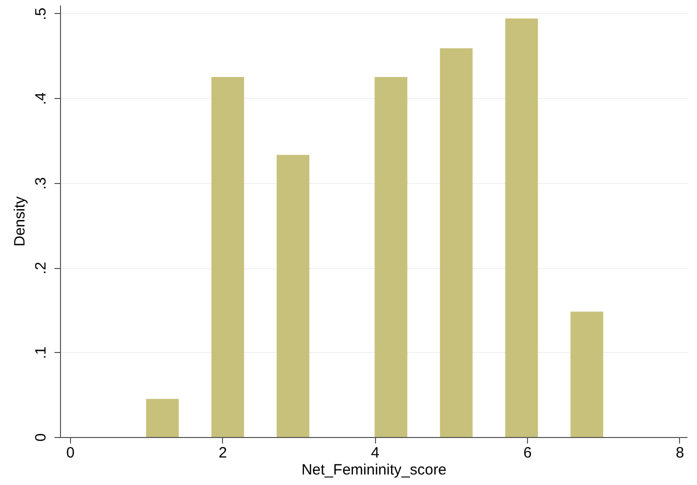 The width and height of the screenshot is (697, 485). What do you see at coordinates (41, 437) in the screenshot?
I see `y-tick-label: 0` at bounding box center [41, 437].